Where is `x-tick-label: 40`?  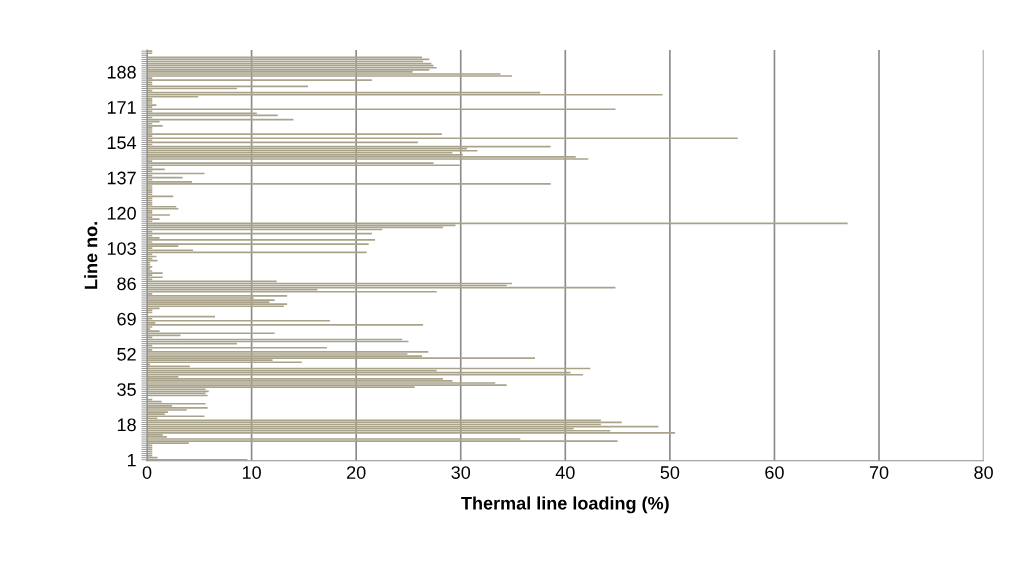 x-tick-label: 40 is located at coordinates (565, 472).